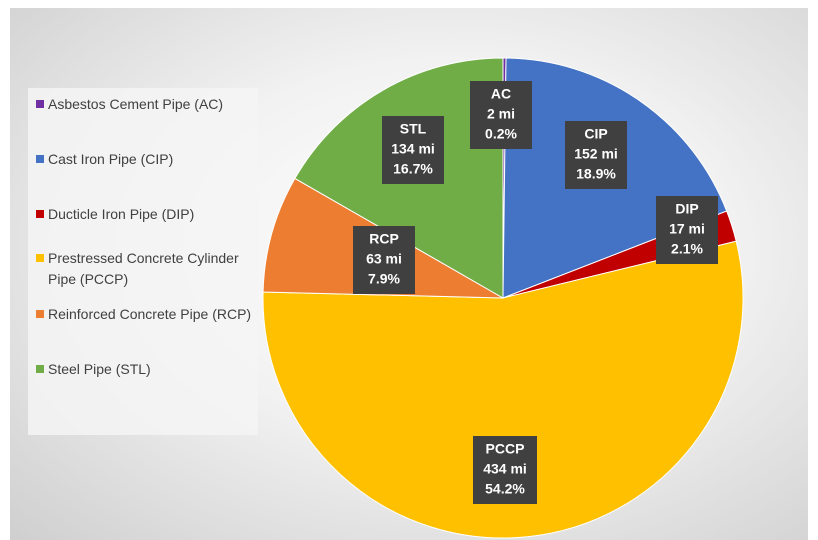 This screenshot has width=818, height=540. Describe the element at coordinates (595, 134) in the screenshot. I see `data-label-name: CIP` at that location.